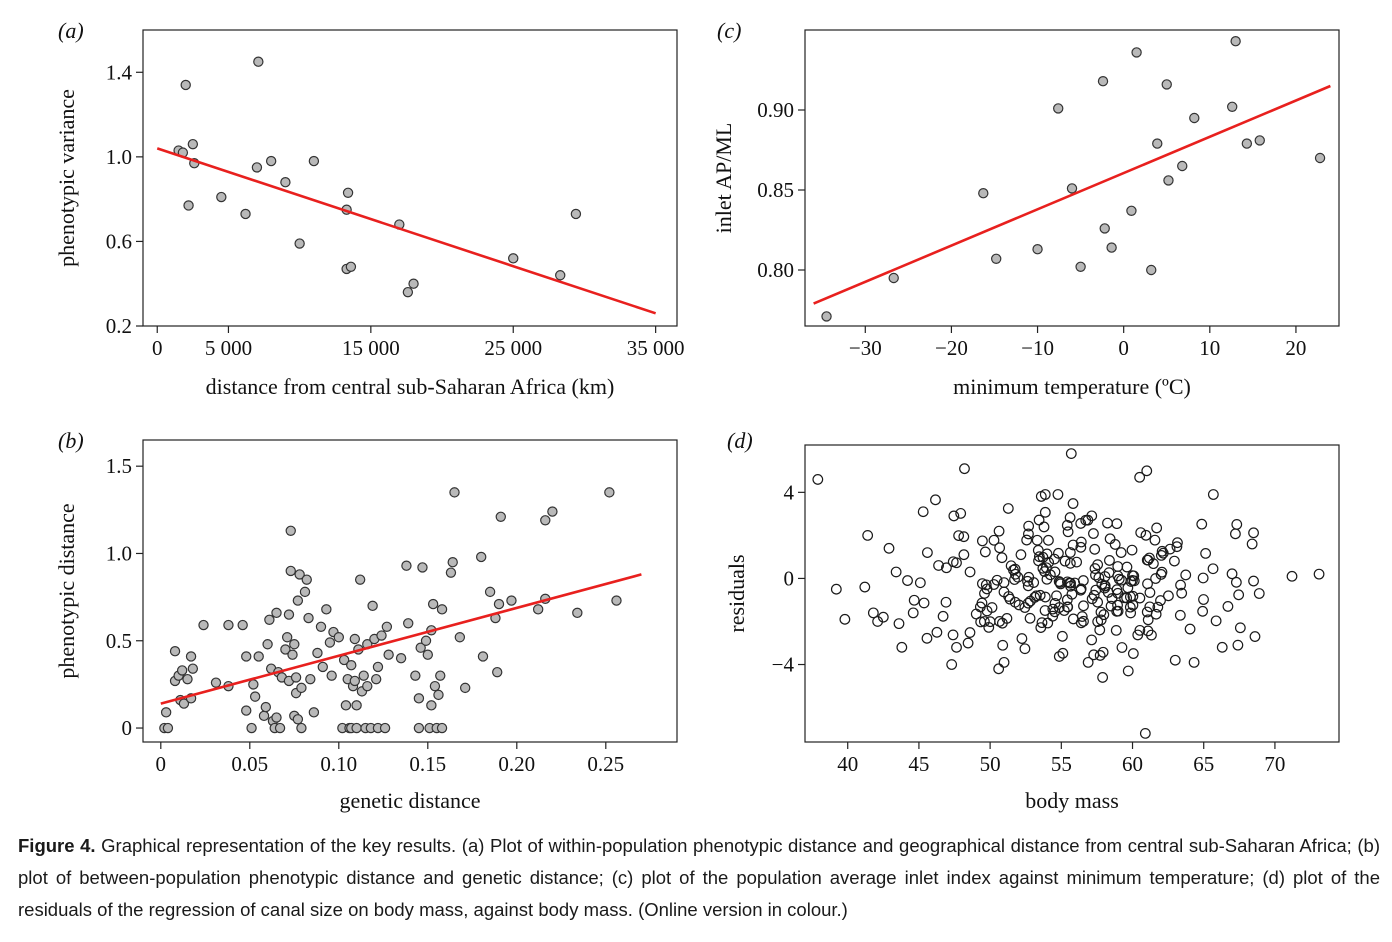 This screenshot has height=942, width=1392. What do you see at coordinates (847, 764) in the screenshot?
I see `x-tick-label: 40` at bounding box center [847, 764].